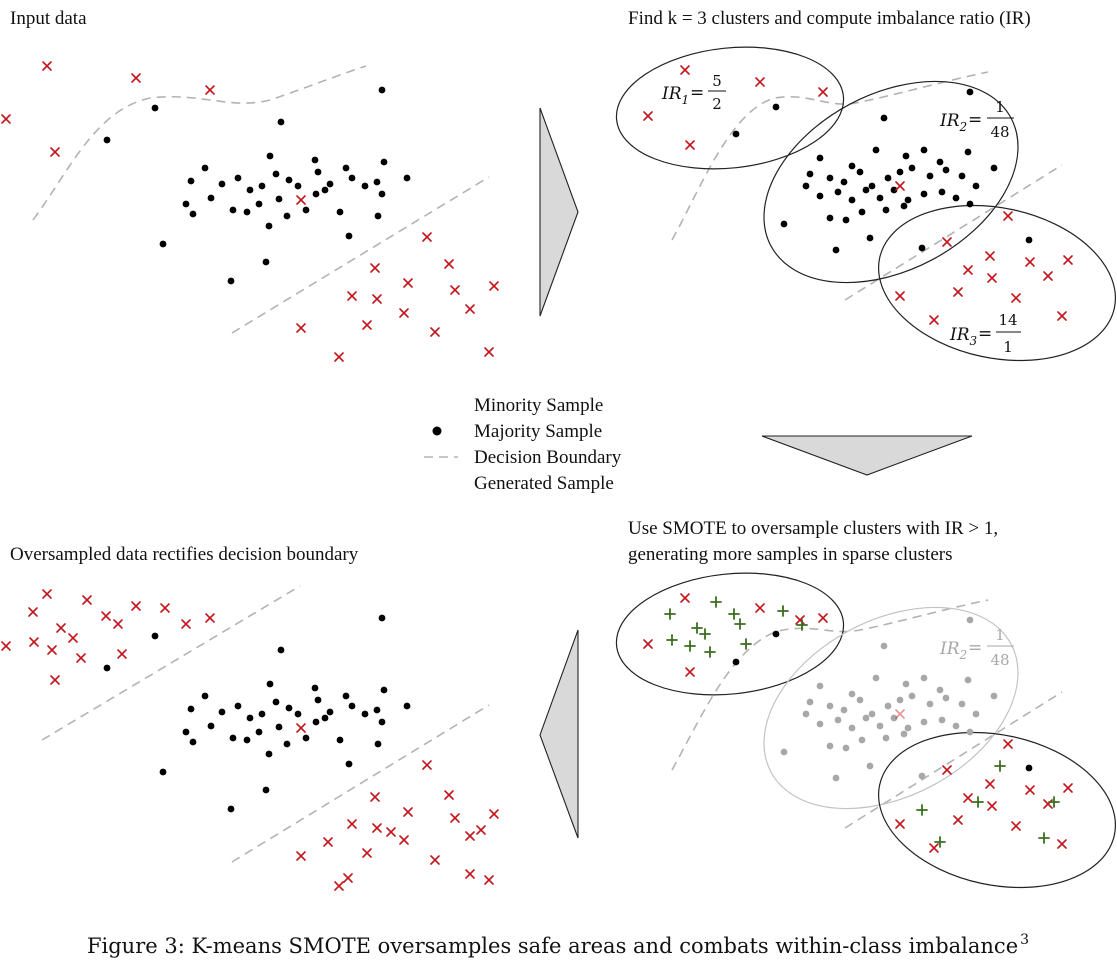 The image size is (1117, 974). I want to click on legend-generated-icon, so click(437, 482).